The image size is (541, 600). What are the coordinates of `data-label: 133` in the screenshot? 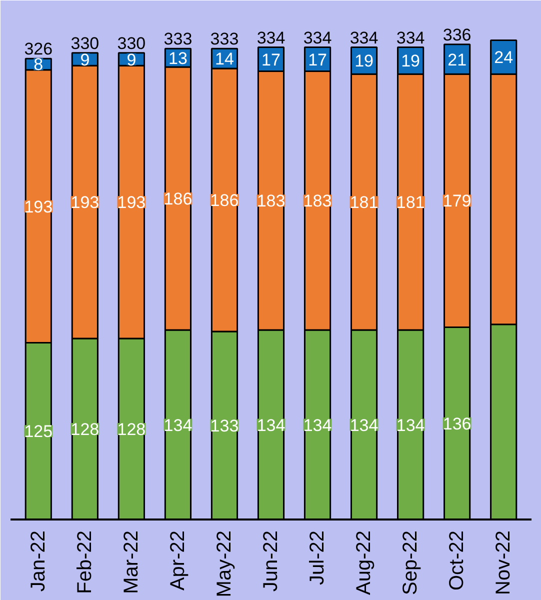 It's located at (224, 426).